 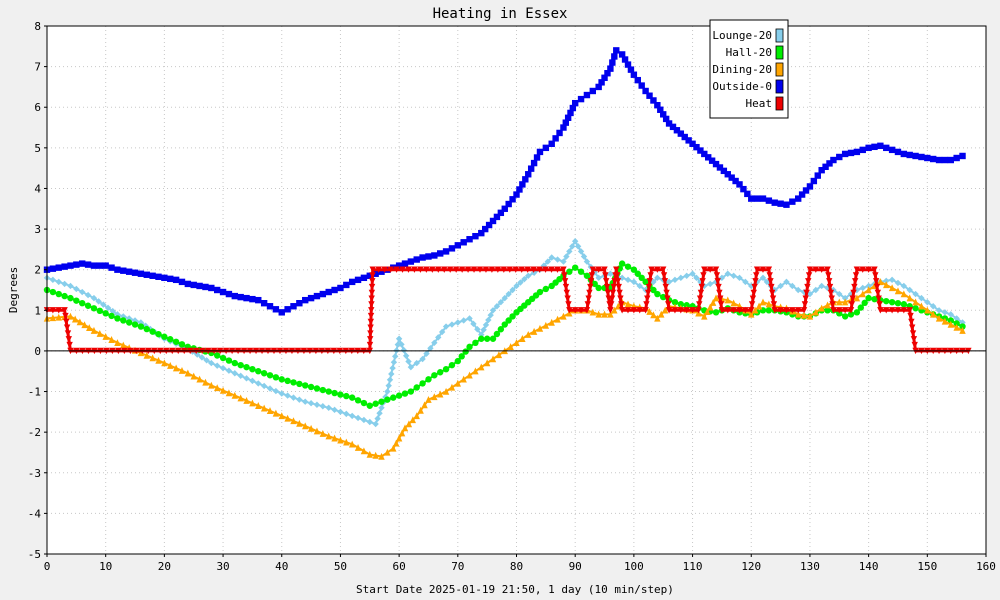 I want to click on legend-label-outside-0: Outside-0, so click(x=742, y=86).